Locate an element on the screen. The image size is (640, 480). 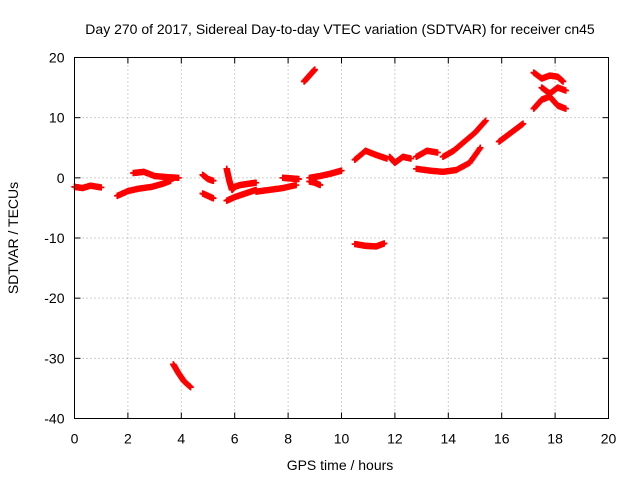
x-tick-label: 6 is located at coordinates (235, 439).